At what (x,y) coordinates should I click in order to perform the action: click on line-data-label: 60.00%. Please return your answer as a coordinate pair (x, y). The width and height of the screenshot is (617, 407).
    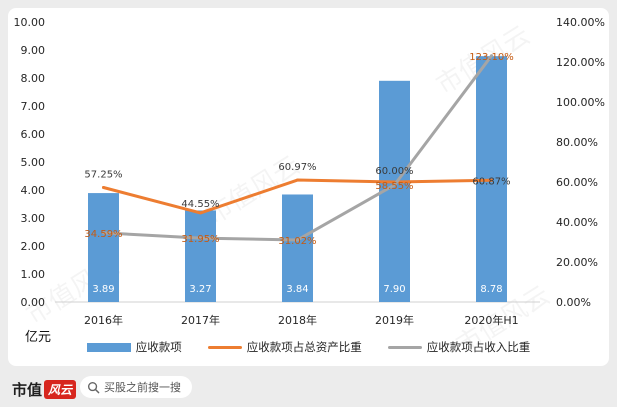
    Looking at the image, I should click on (394, 171).